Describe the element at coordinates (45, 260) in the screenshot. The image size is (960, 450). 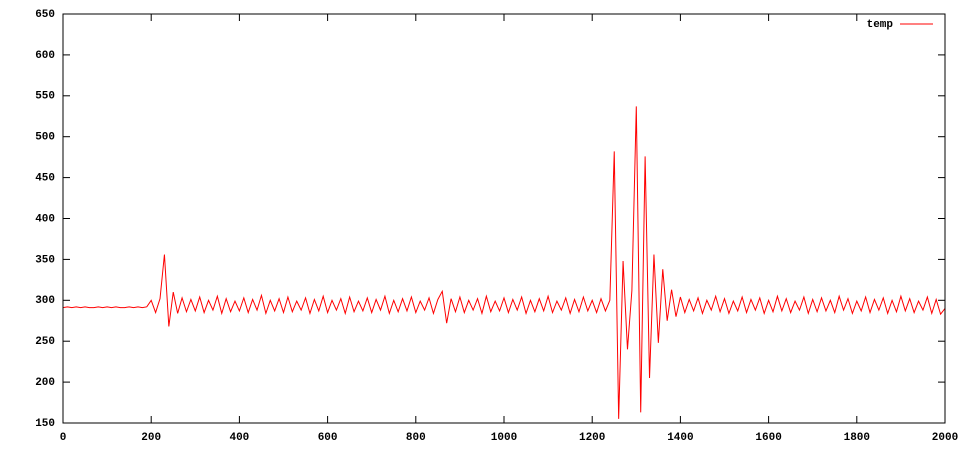
I see `y-tick-label: 350` at that location.